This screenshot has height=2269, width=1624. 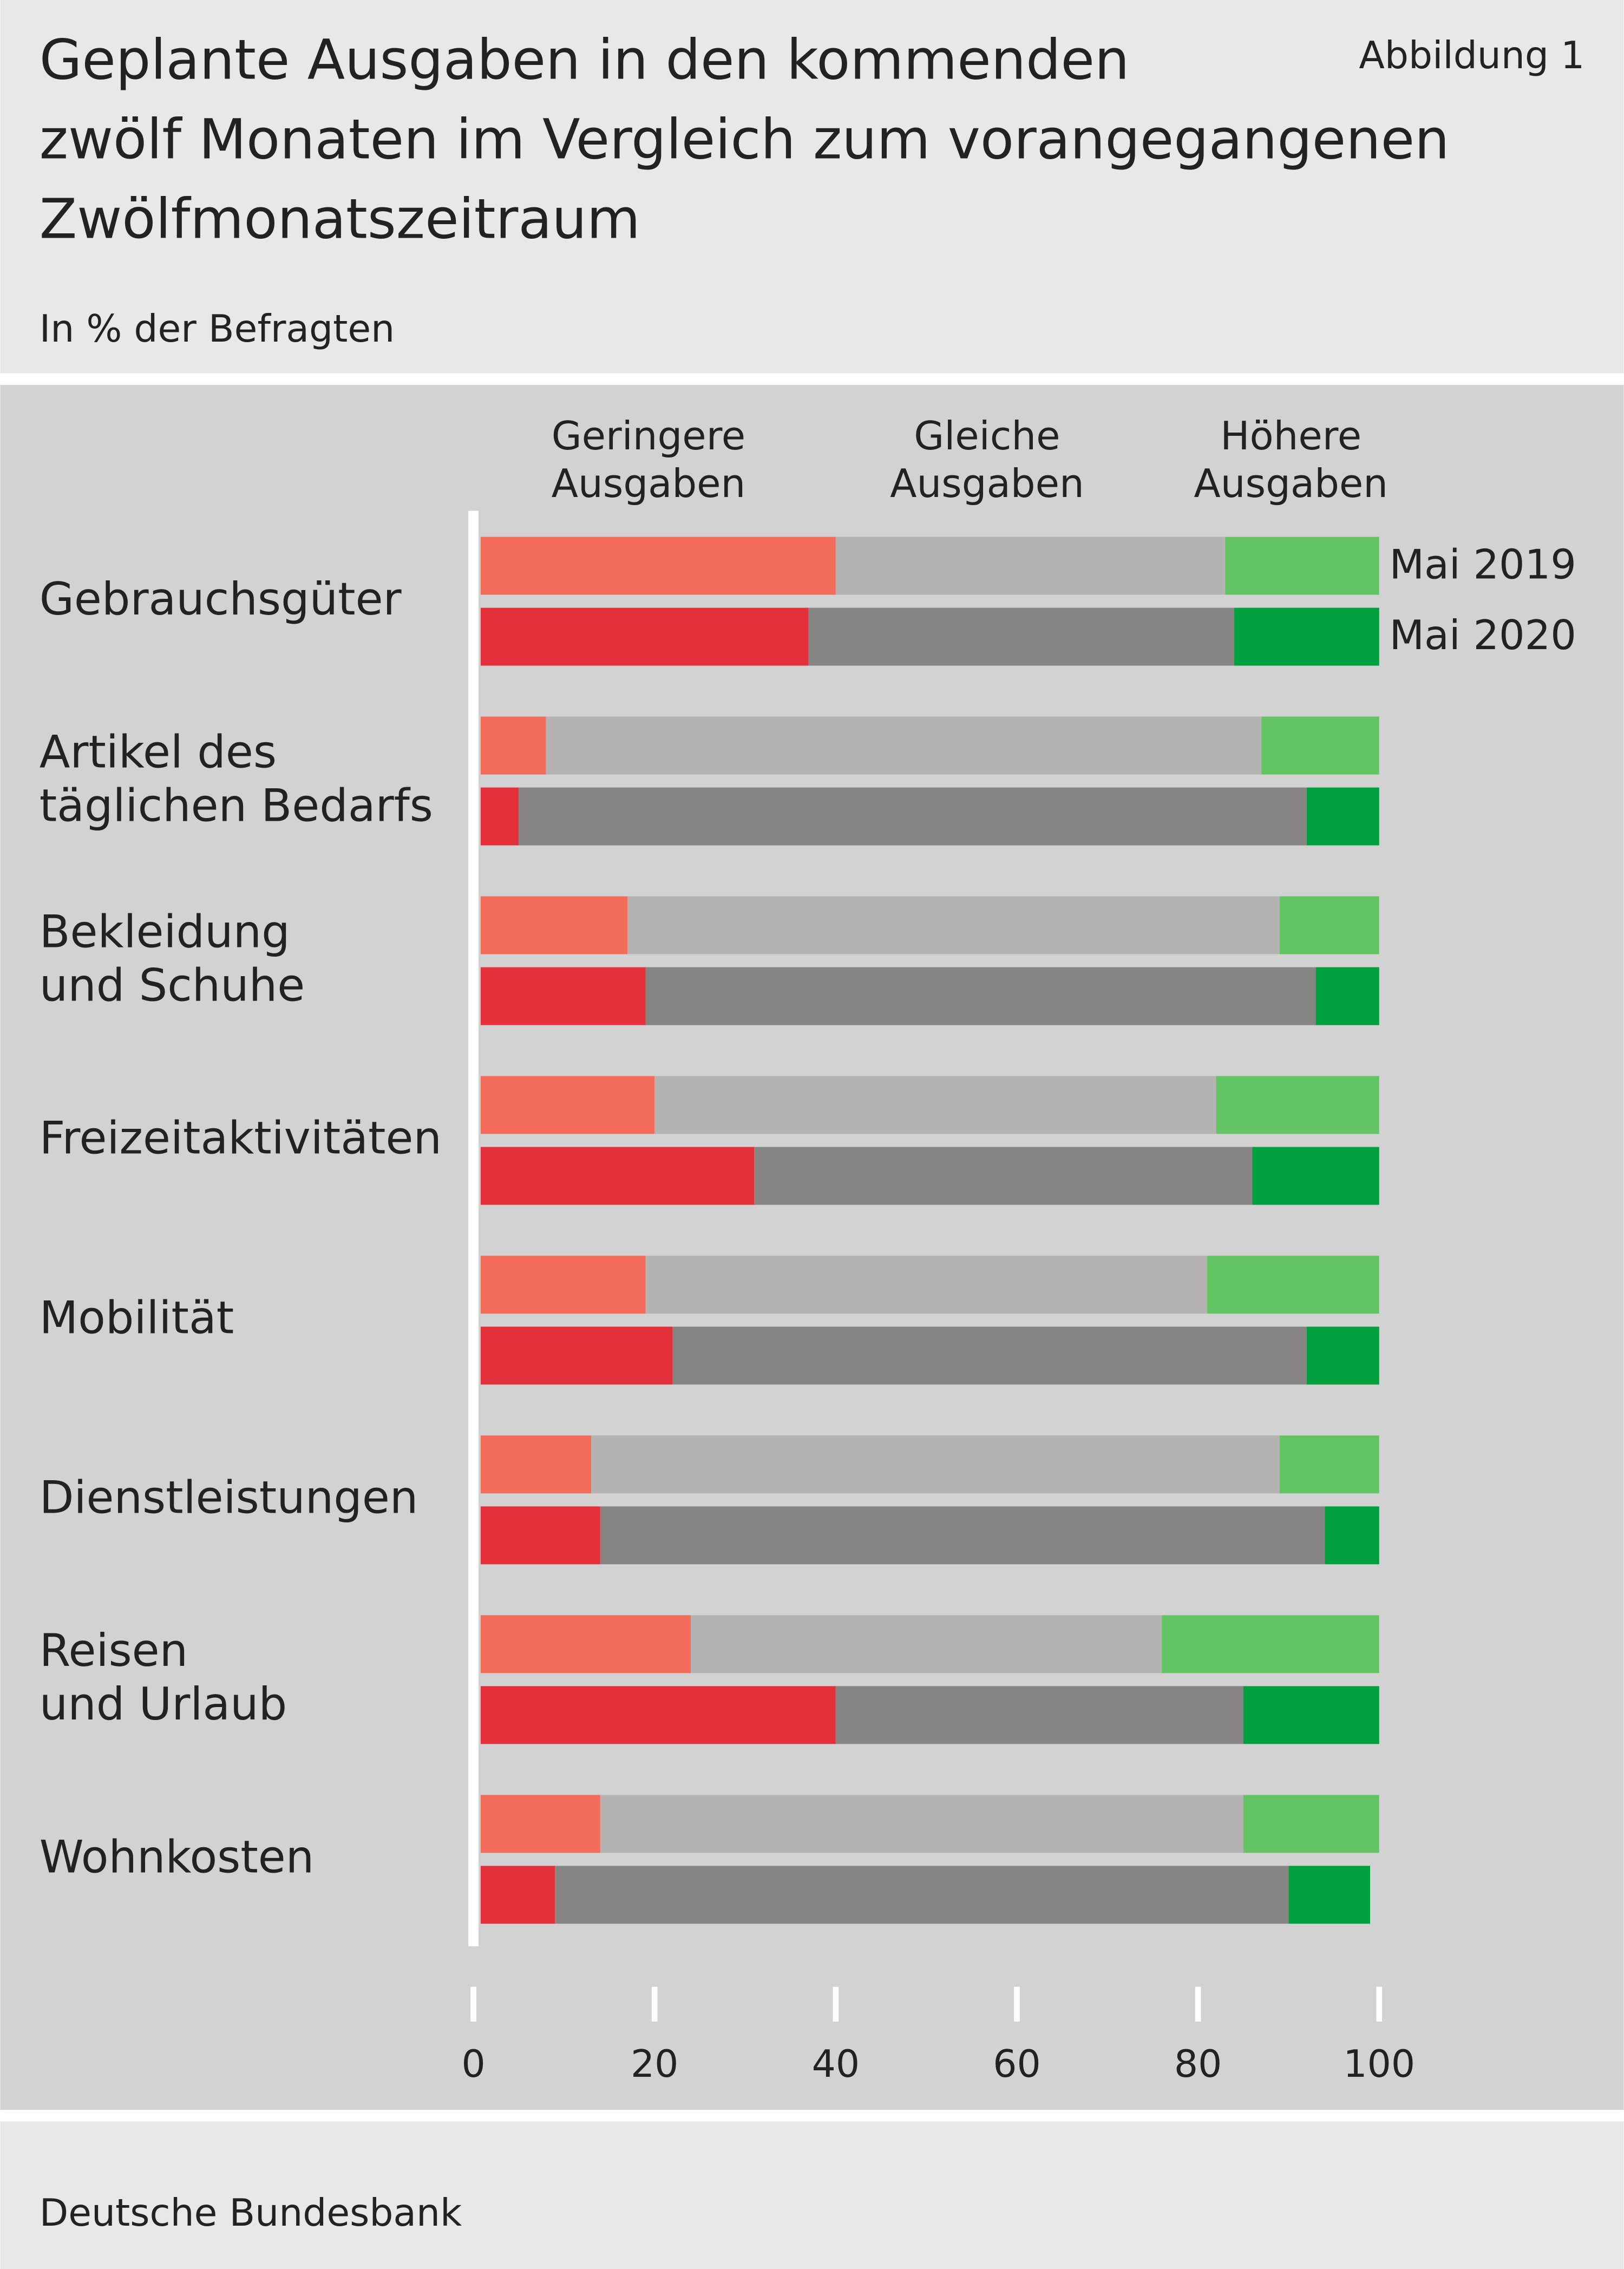 What do you see at coordinates (241, 1138) in the screenshot?
I see `category-label: Freizeitaktivitäten` at bounding box center [241, 1138].